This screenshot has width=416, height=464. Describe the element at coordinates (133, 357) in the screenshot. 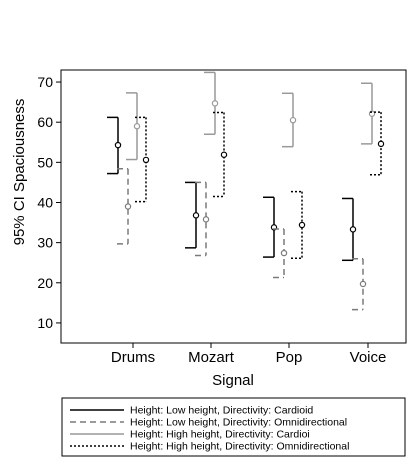

I see `x-tick-label: Drums` at that location.